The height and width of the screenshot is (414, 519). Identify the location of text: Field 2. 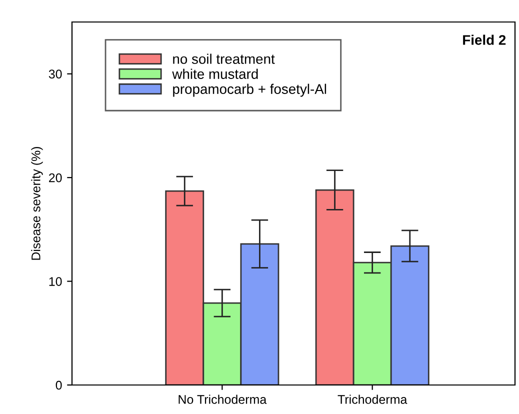
(484, 39).